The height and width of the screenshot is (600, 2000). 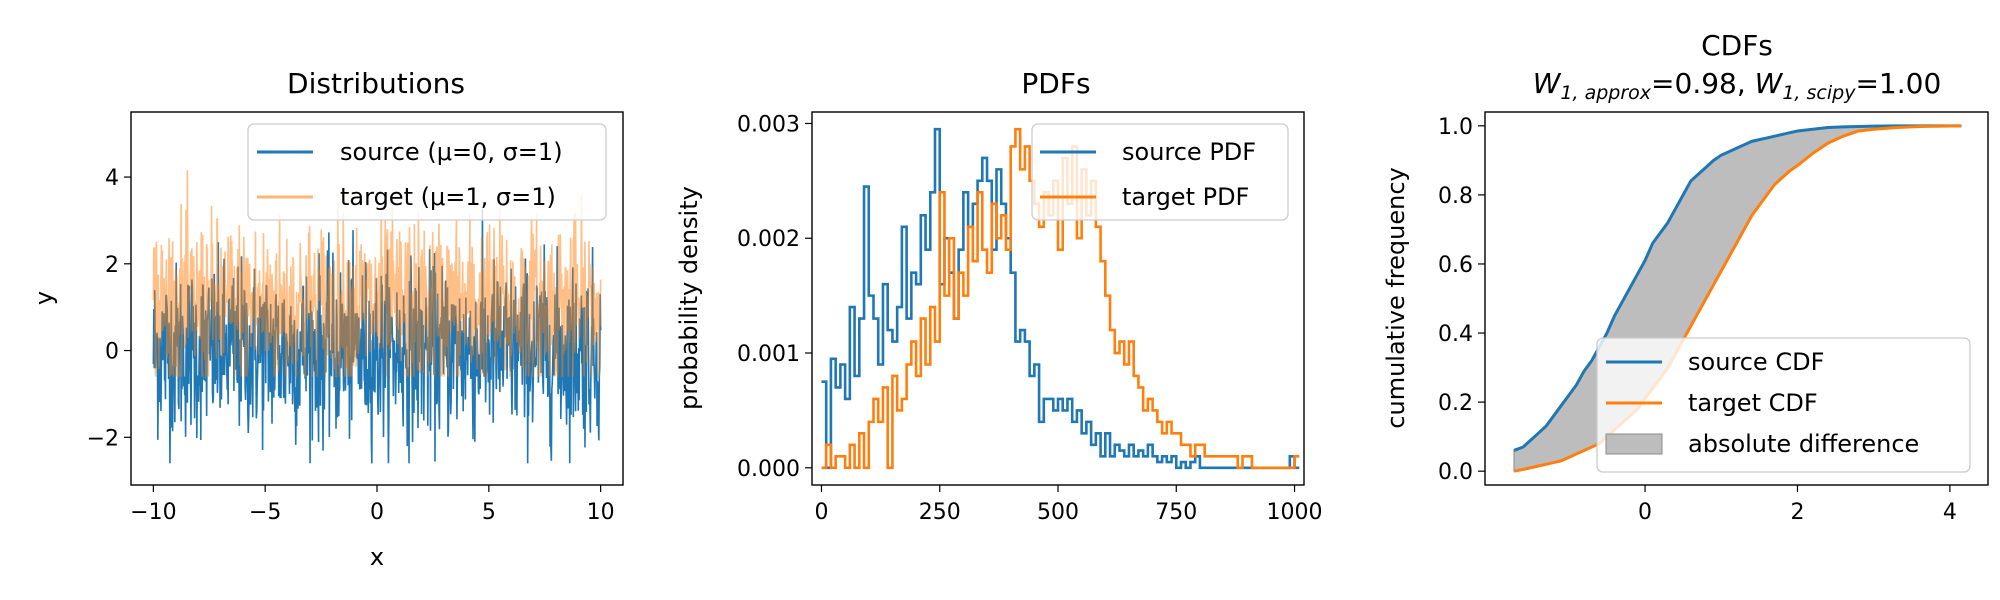 I want to click on subtitle-part-4: 1, scipy, so click(x=1819, y=93).